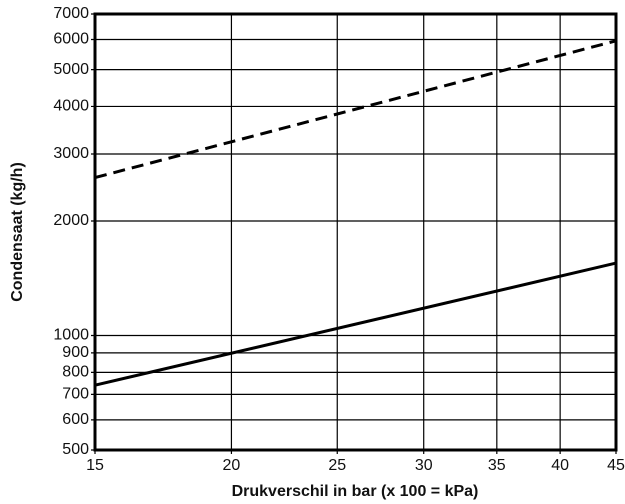 The image size is (625, 504). Describe the element at coordinates (71, 335) in the screenshot. I see `y-tick-label: 1000` at that location.